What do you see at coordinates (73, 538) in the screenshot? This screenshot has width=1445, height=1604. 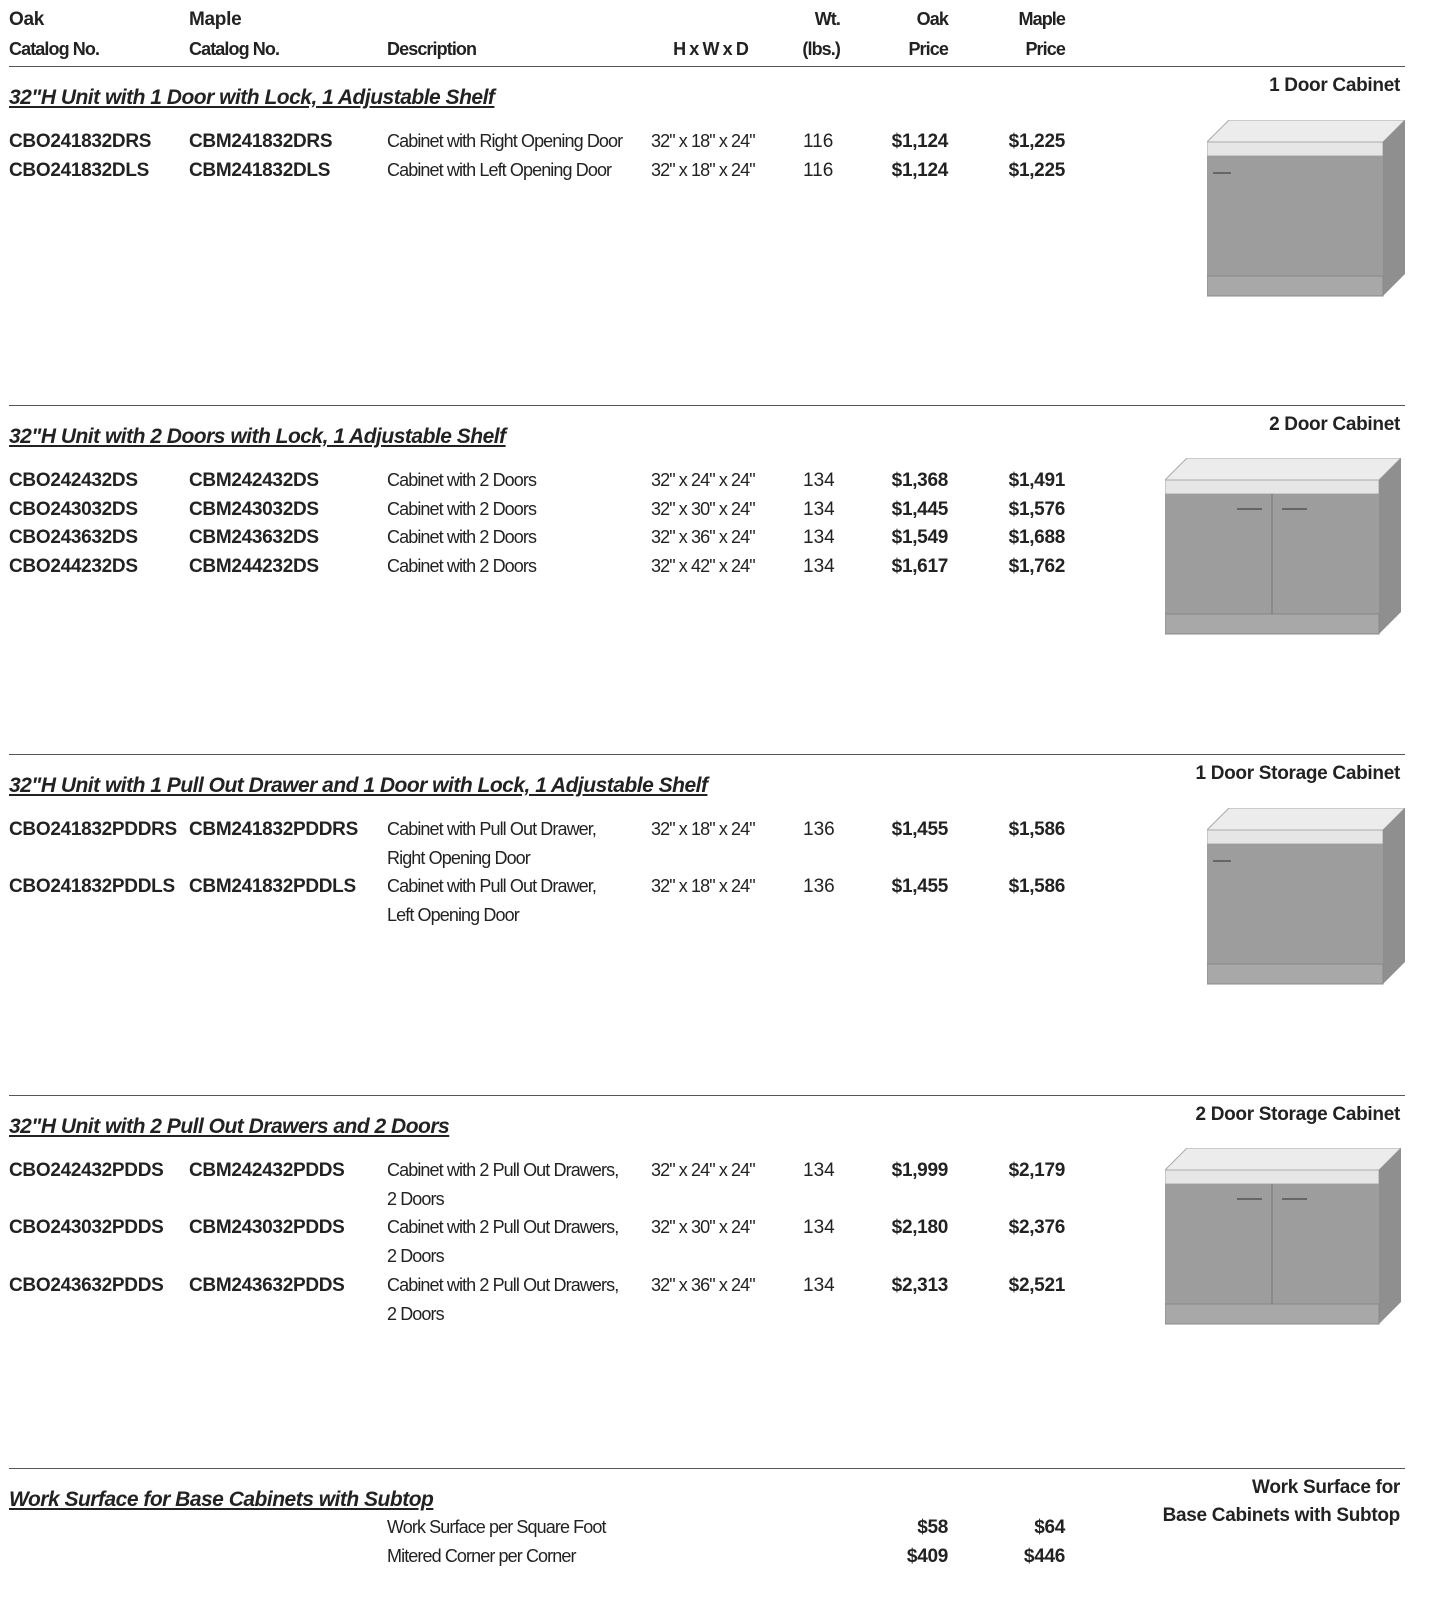 I see `oak-catalog: CBO243632DS` at bounding box center [73, 538].